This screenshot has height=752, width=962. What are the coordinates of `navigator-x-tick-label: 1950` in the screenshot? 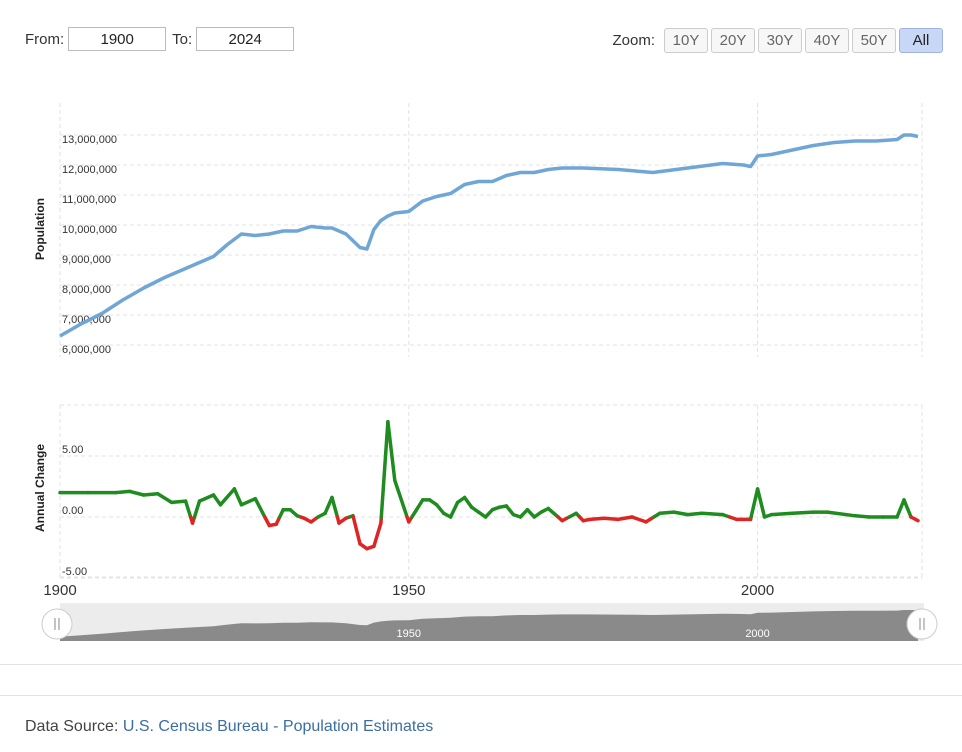 It's located at (409, 634).